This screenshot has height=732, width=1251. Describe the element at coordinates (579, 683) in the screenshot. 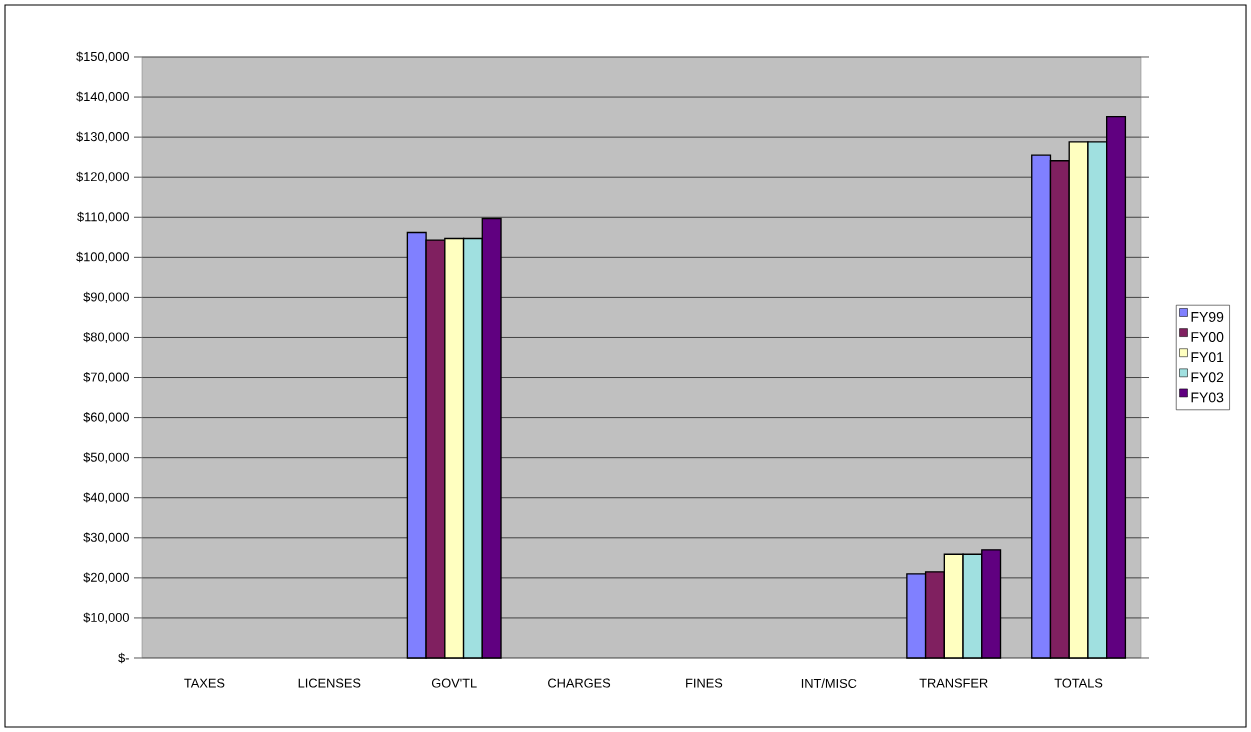

I see `x-tick-label: CHARGES` at that location.